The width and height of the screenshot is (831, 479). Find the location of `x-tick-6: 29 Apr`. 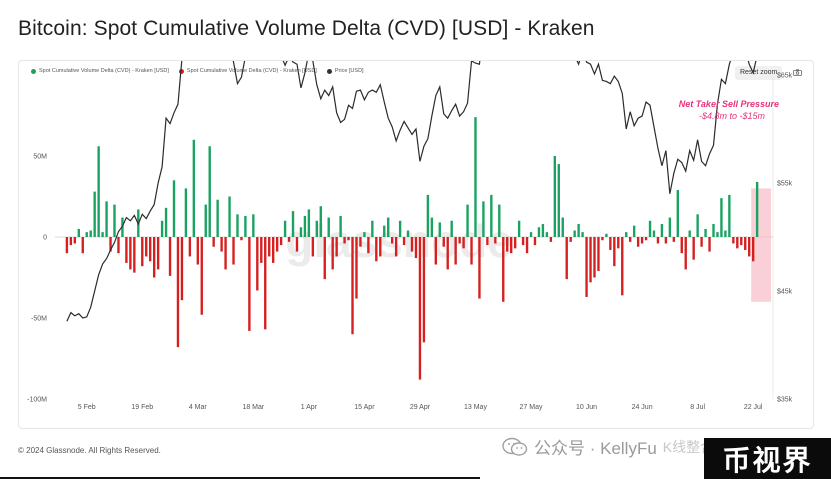

x-tick-6: 29 Apr is located at coordinates (420, 407).